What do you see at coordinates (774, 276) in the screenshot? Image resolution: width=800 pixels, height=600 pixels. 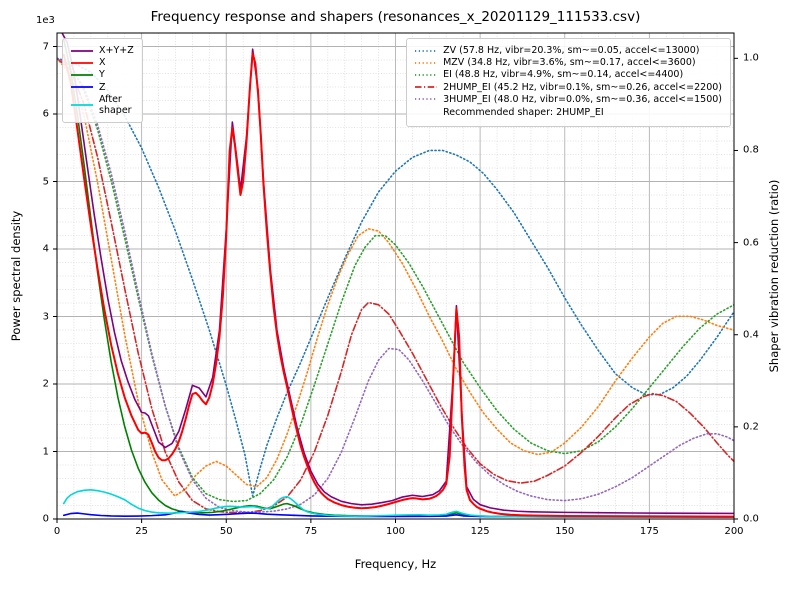 I see `y-axis-label-right: Shaper vibration reduction (ratio)` at bounding box center [774, 276].